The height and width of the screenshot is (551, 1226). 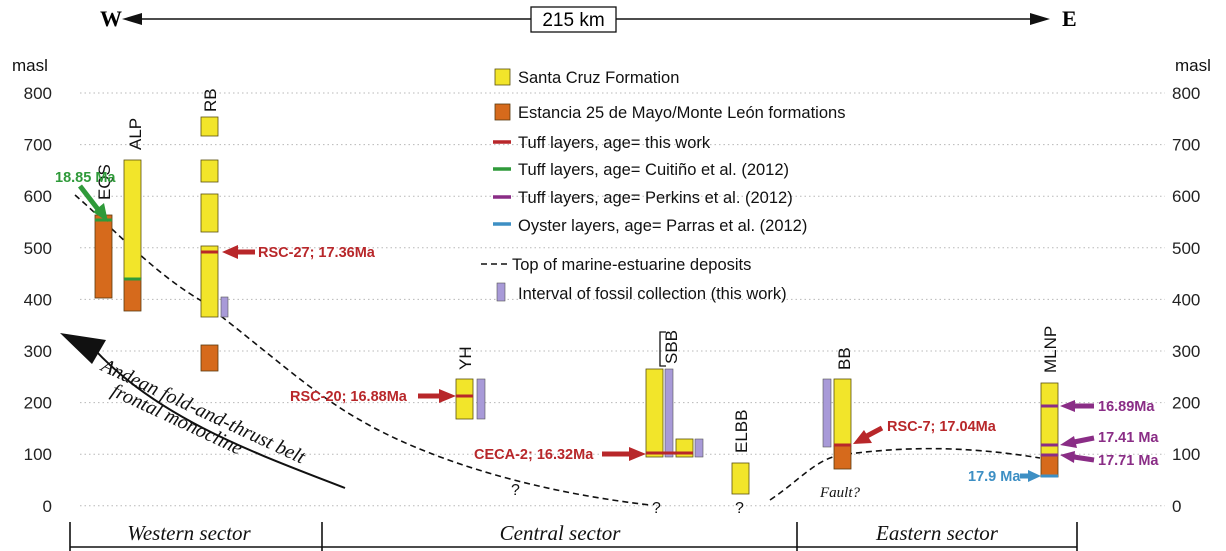 I want to click on legend-item: Top of marine-estuarine deposits, so click(x=616, y=265).